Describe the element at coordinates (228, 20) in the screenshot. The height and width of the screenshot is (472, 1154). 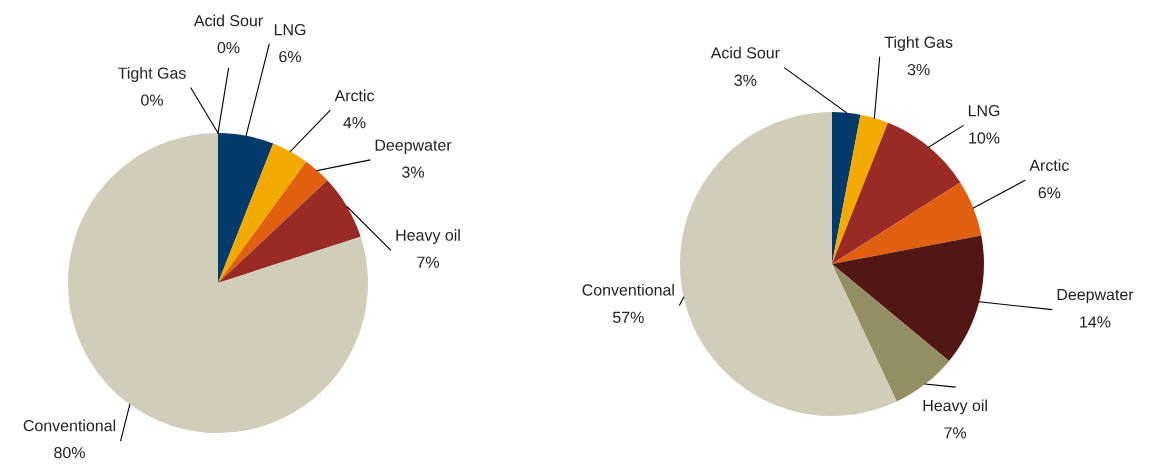
I see `category-label: Acid Sour` at that location.